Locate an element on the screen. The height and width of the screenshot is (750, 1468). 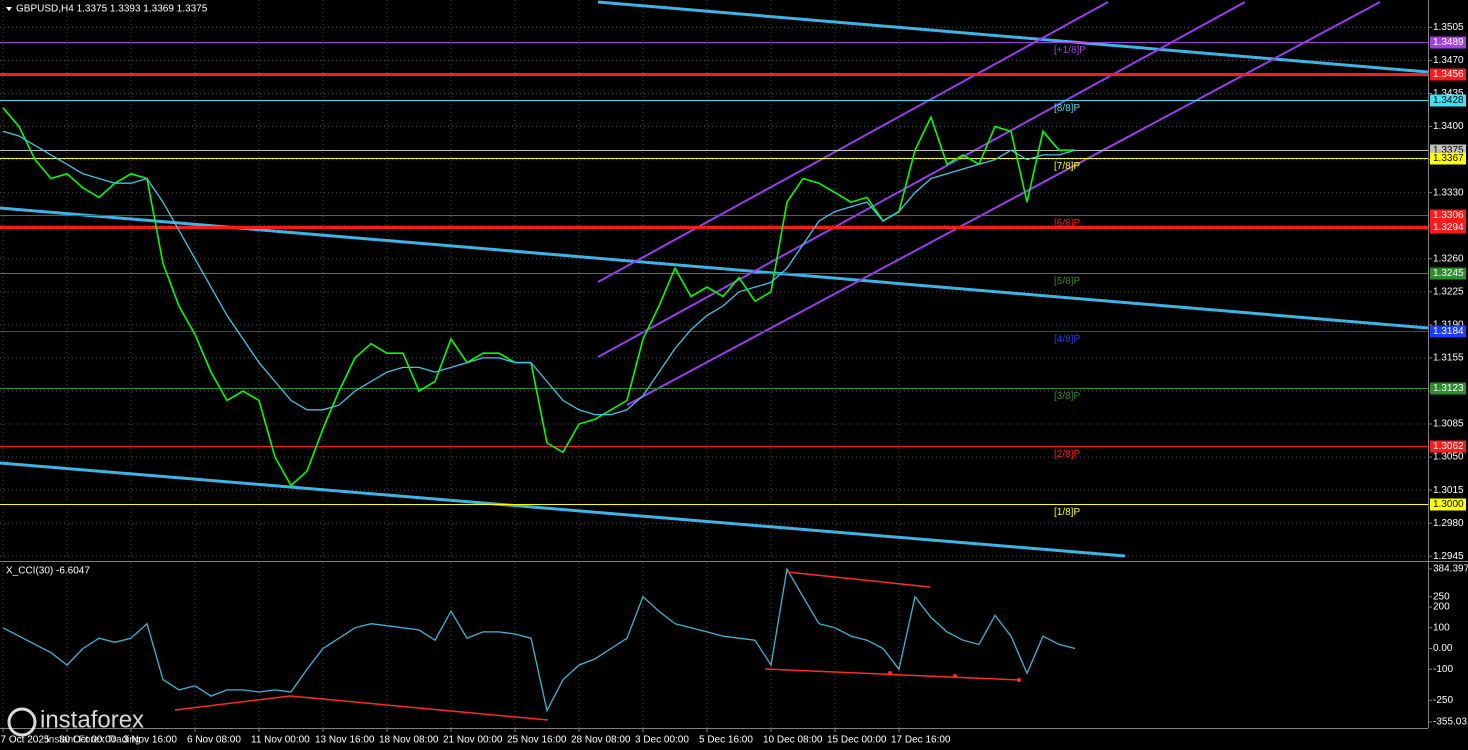
y-tick-label: 1.3225 is located at coordinates (1448, 291).